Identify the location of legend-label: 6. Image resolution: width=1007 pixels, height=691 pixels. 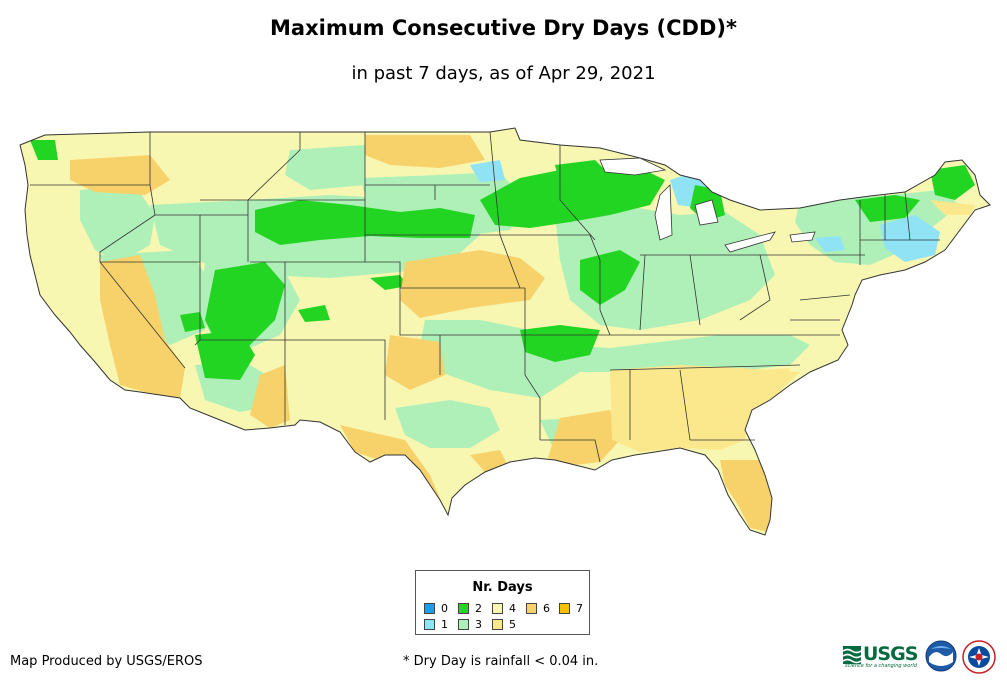
(546, 608).